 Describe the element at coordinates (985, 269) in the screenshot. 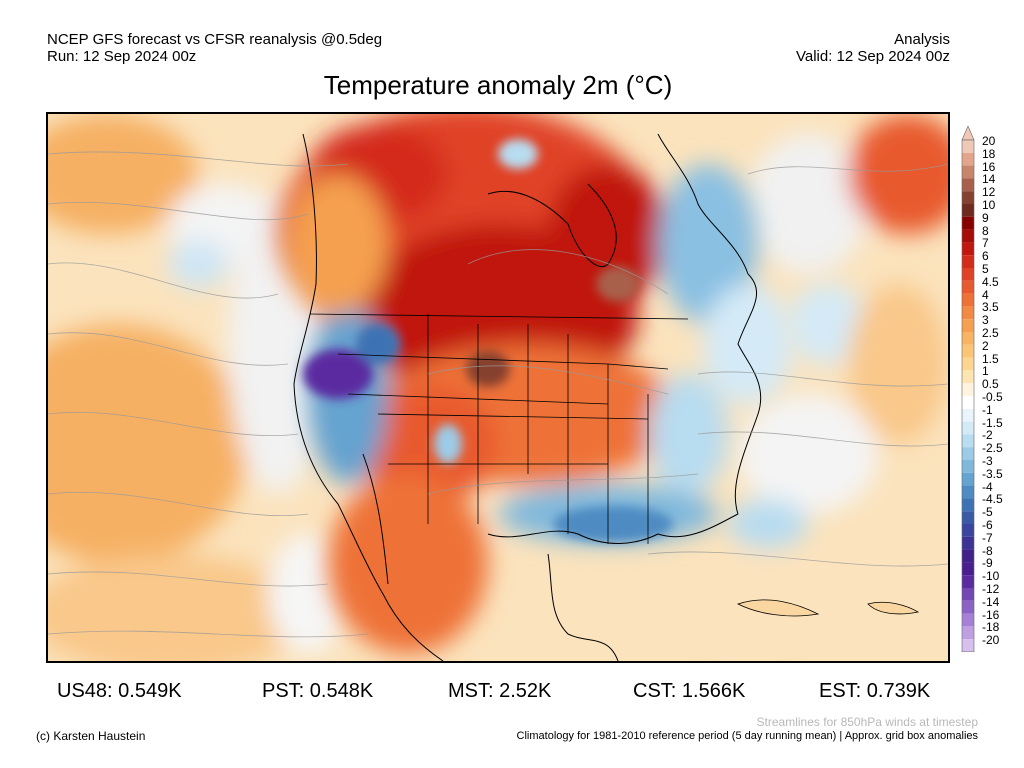

I see `colorbar-tick-label: 5` at that location.